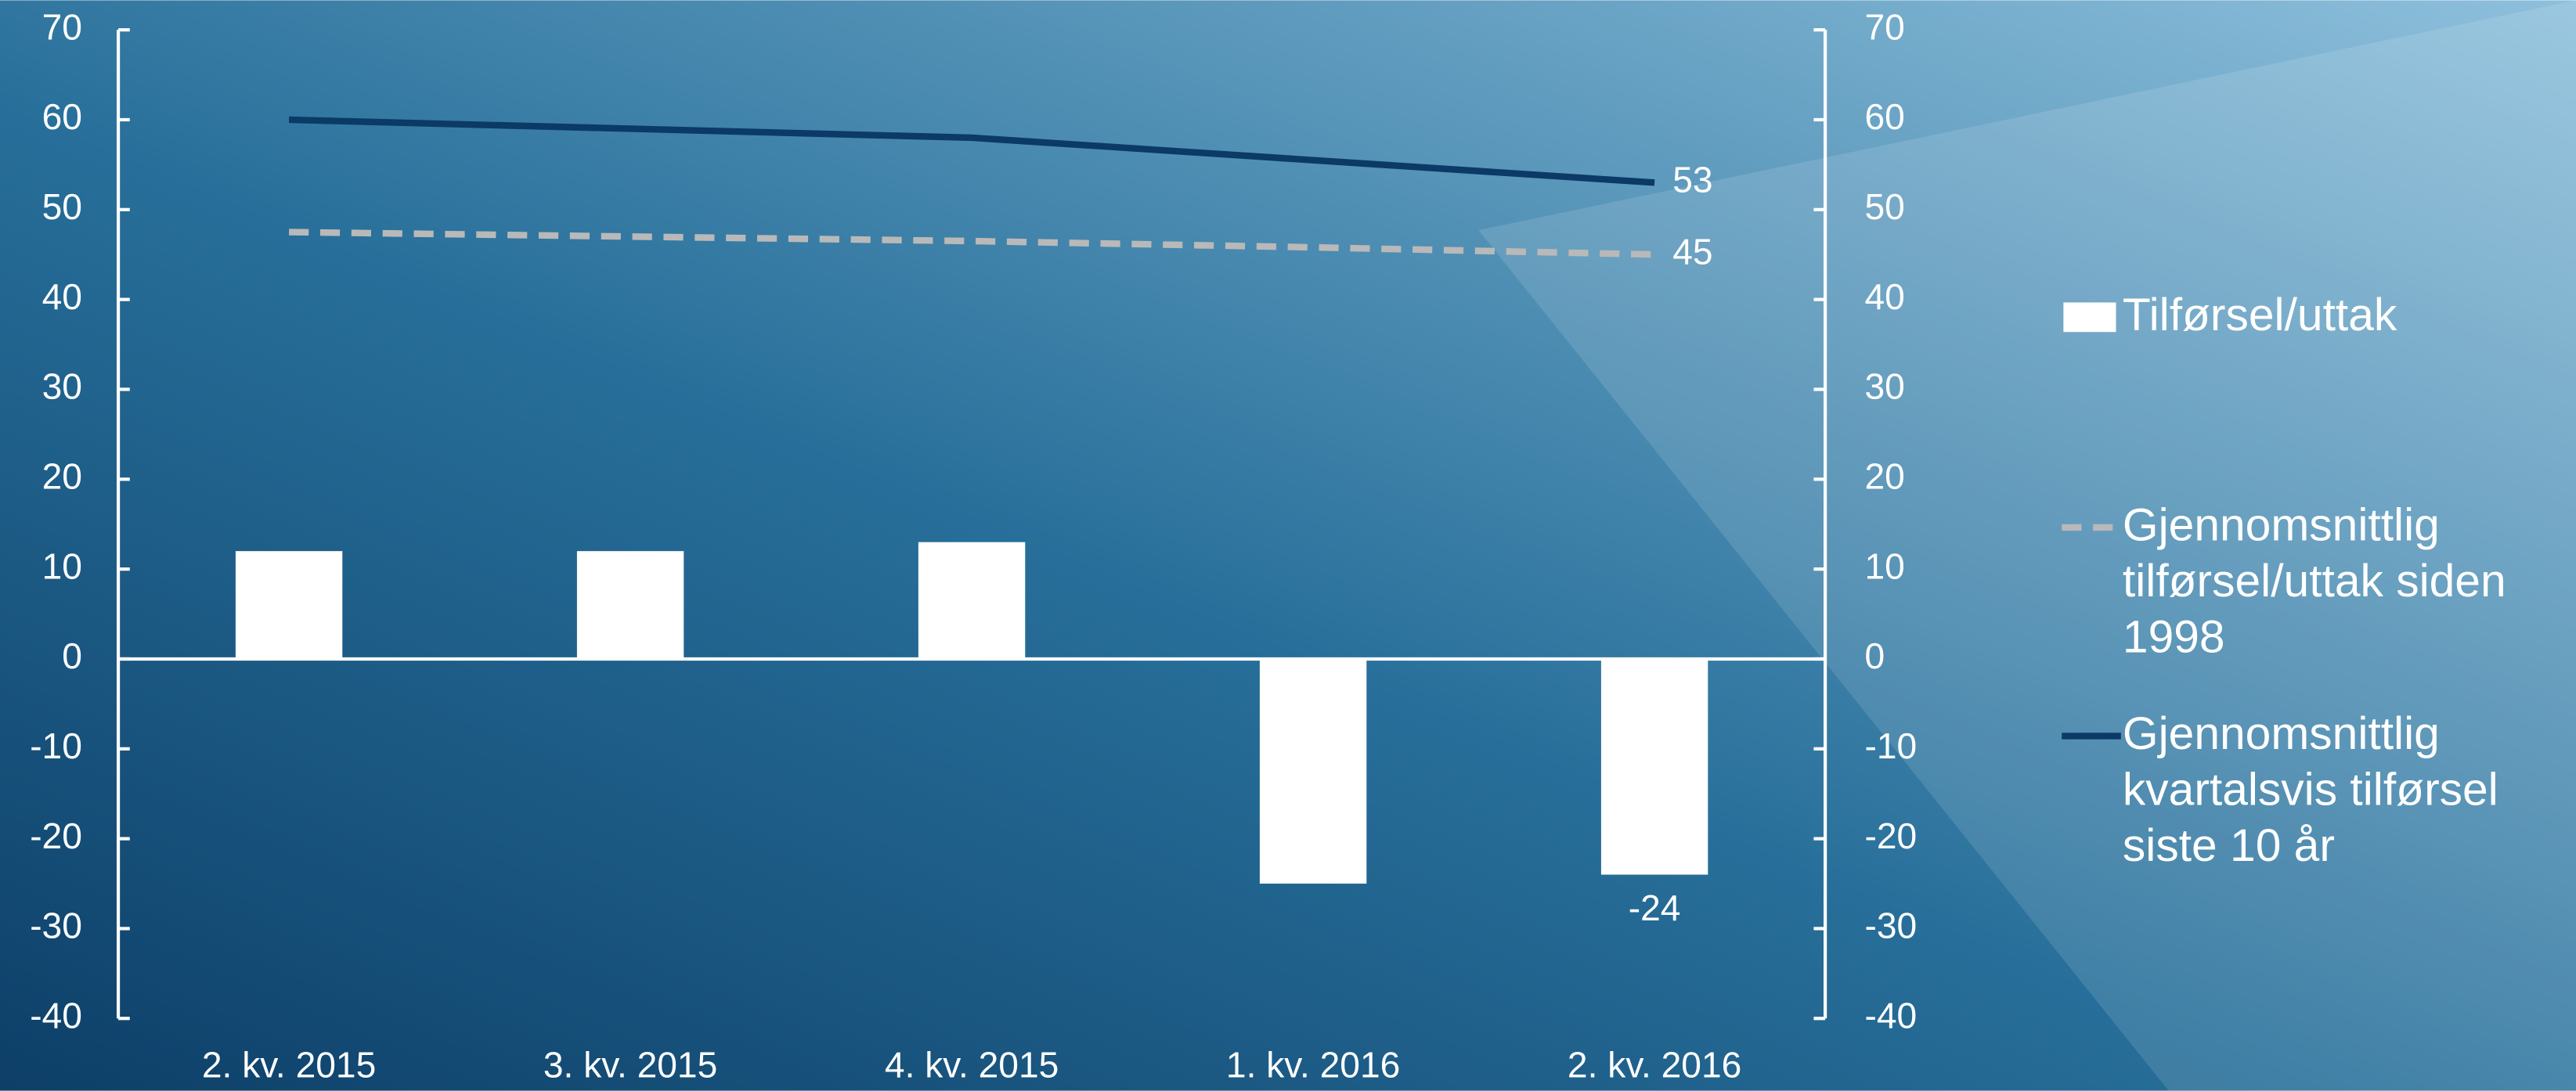 The height and width of the screenshot is (1091, 2576). I want to click on data-label: -24, so click(1655, 908).